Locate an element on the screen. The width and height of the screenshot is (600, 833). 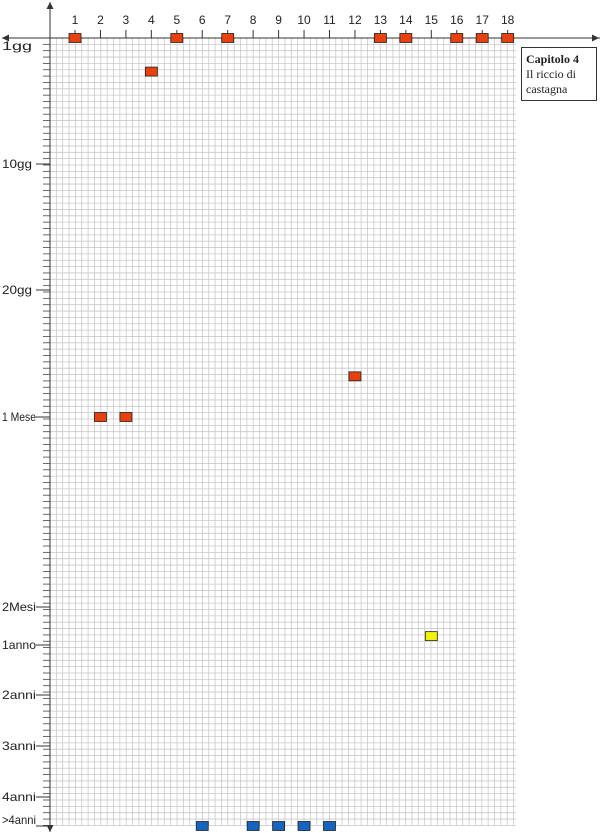
x-tick-label: 15 is located at coordinates (432, 20).